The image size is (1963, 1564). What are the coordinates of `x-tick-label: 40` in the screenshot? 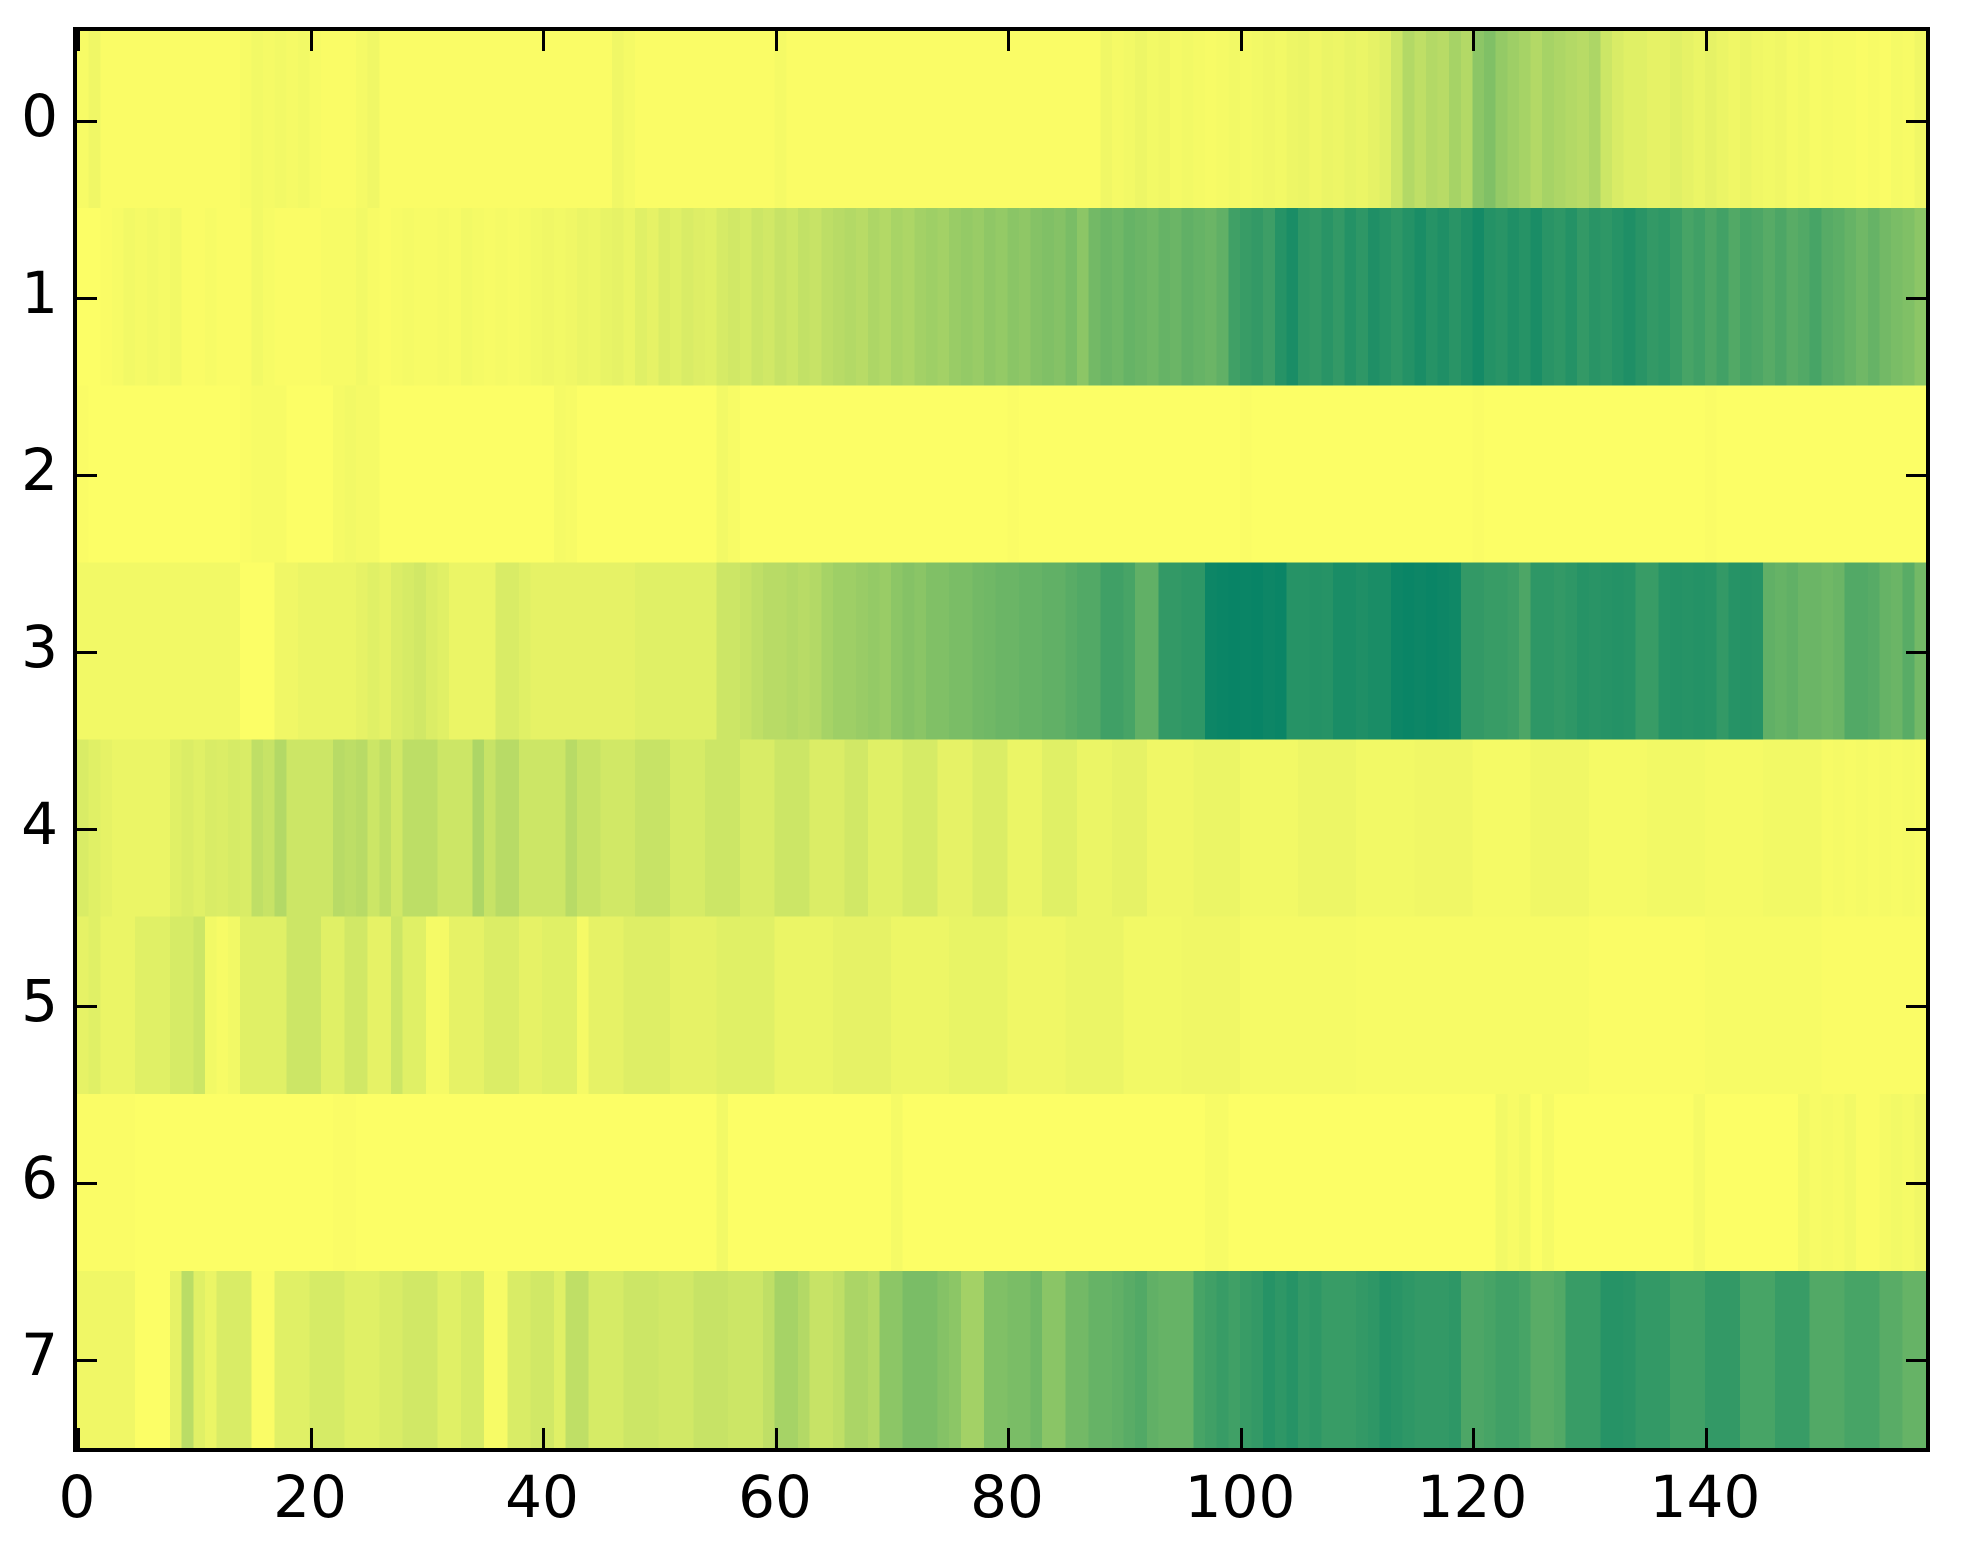 It's located at (542, 1497).